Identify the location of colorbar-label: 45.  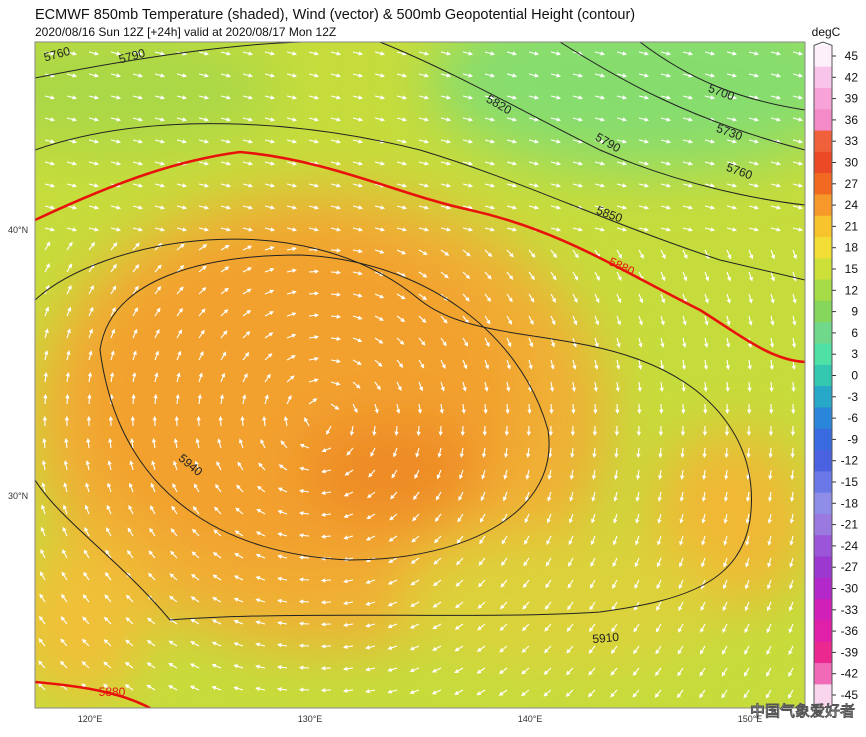
(852, 56).